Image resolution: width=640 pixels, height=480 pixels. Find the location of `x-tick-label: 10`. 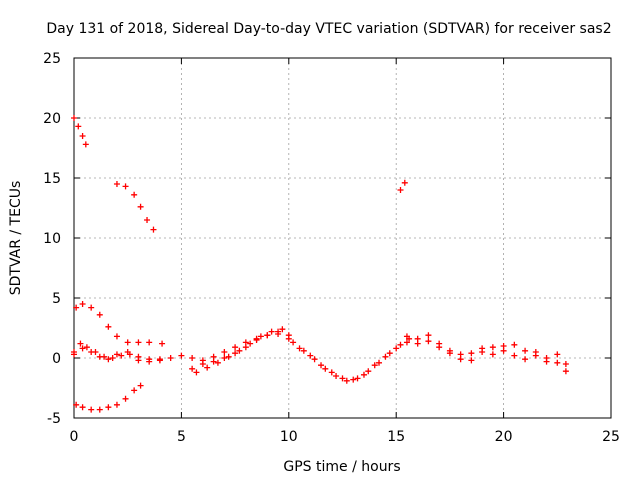

x-tick-label: 10 is located at coordinates (289, 437).